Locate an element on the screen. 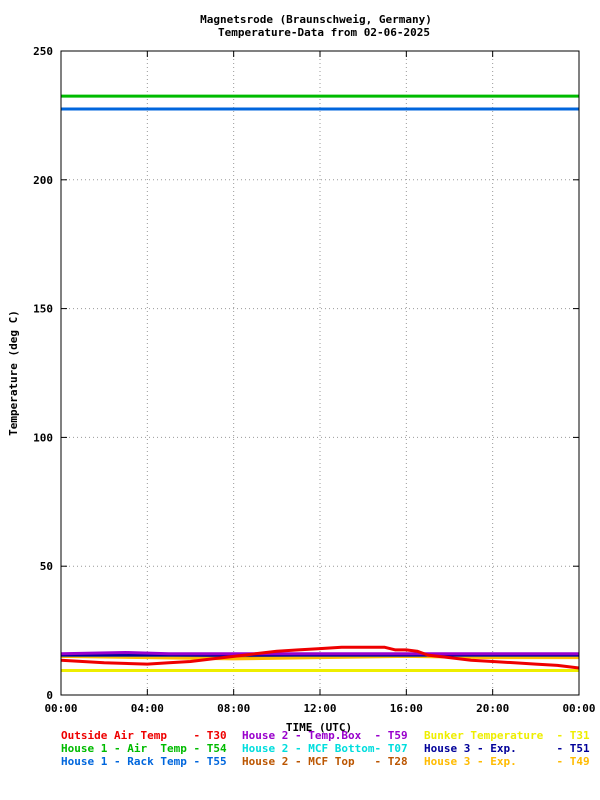 Image resolution: width=600 pixels, height=800 pixels. y-tick-label: 0 is located at coordinates (49, 695).